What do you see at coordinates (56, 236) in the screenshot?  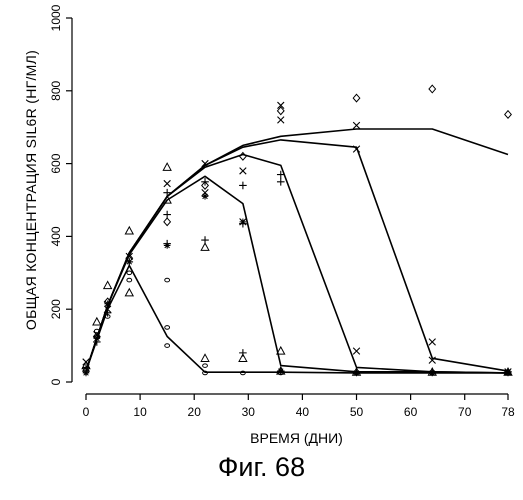 I see `y-tick-label: 400` at bounding box center [56, 236].